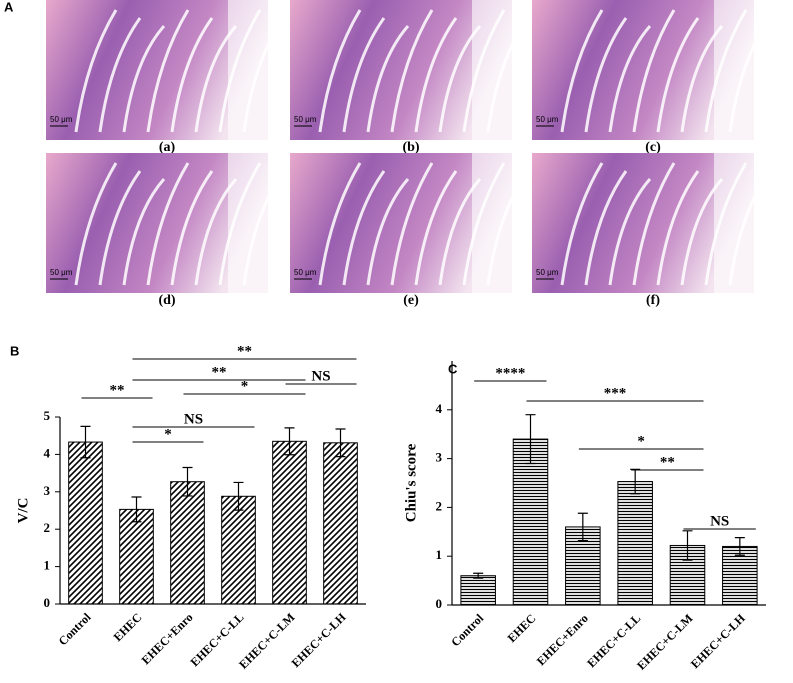 This screenshot has height=683, width=793. I want to click on significance-label: ****, so click(510, 373).